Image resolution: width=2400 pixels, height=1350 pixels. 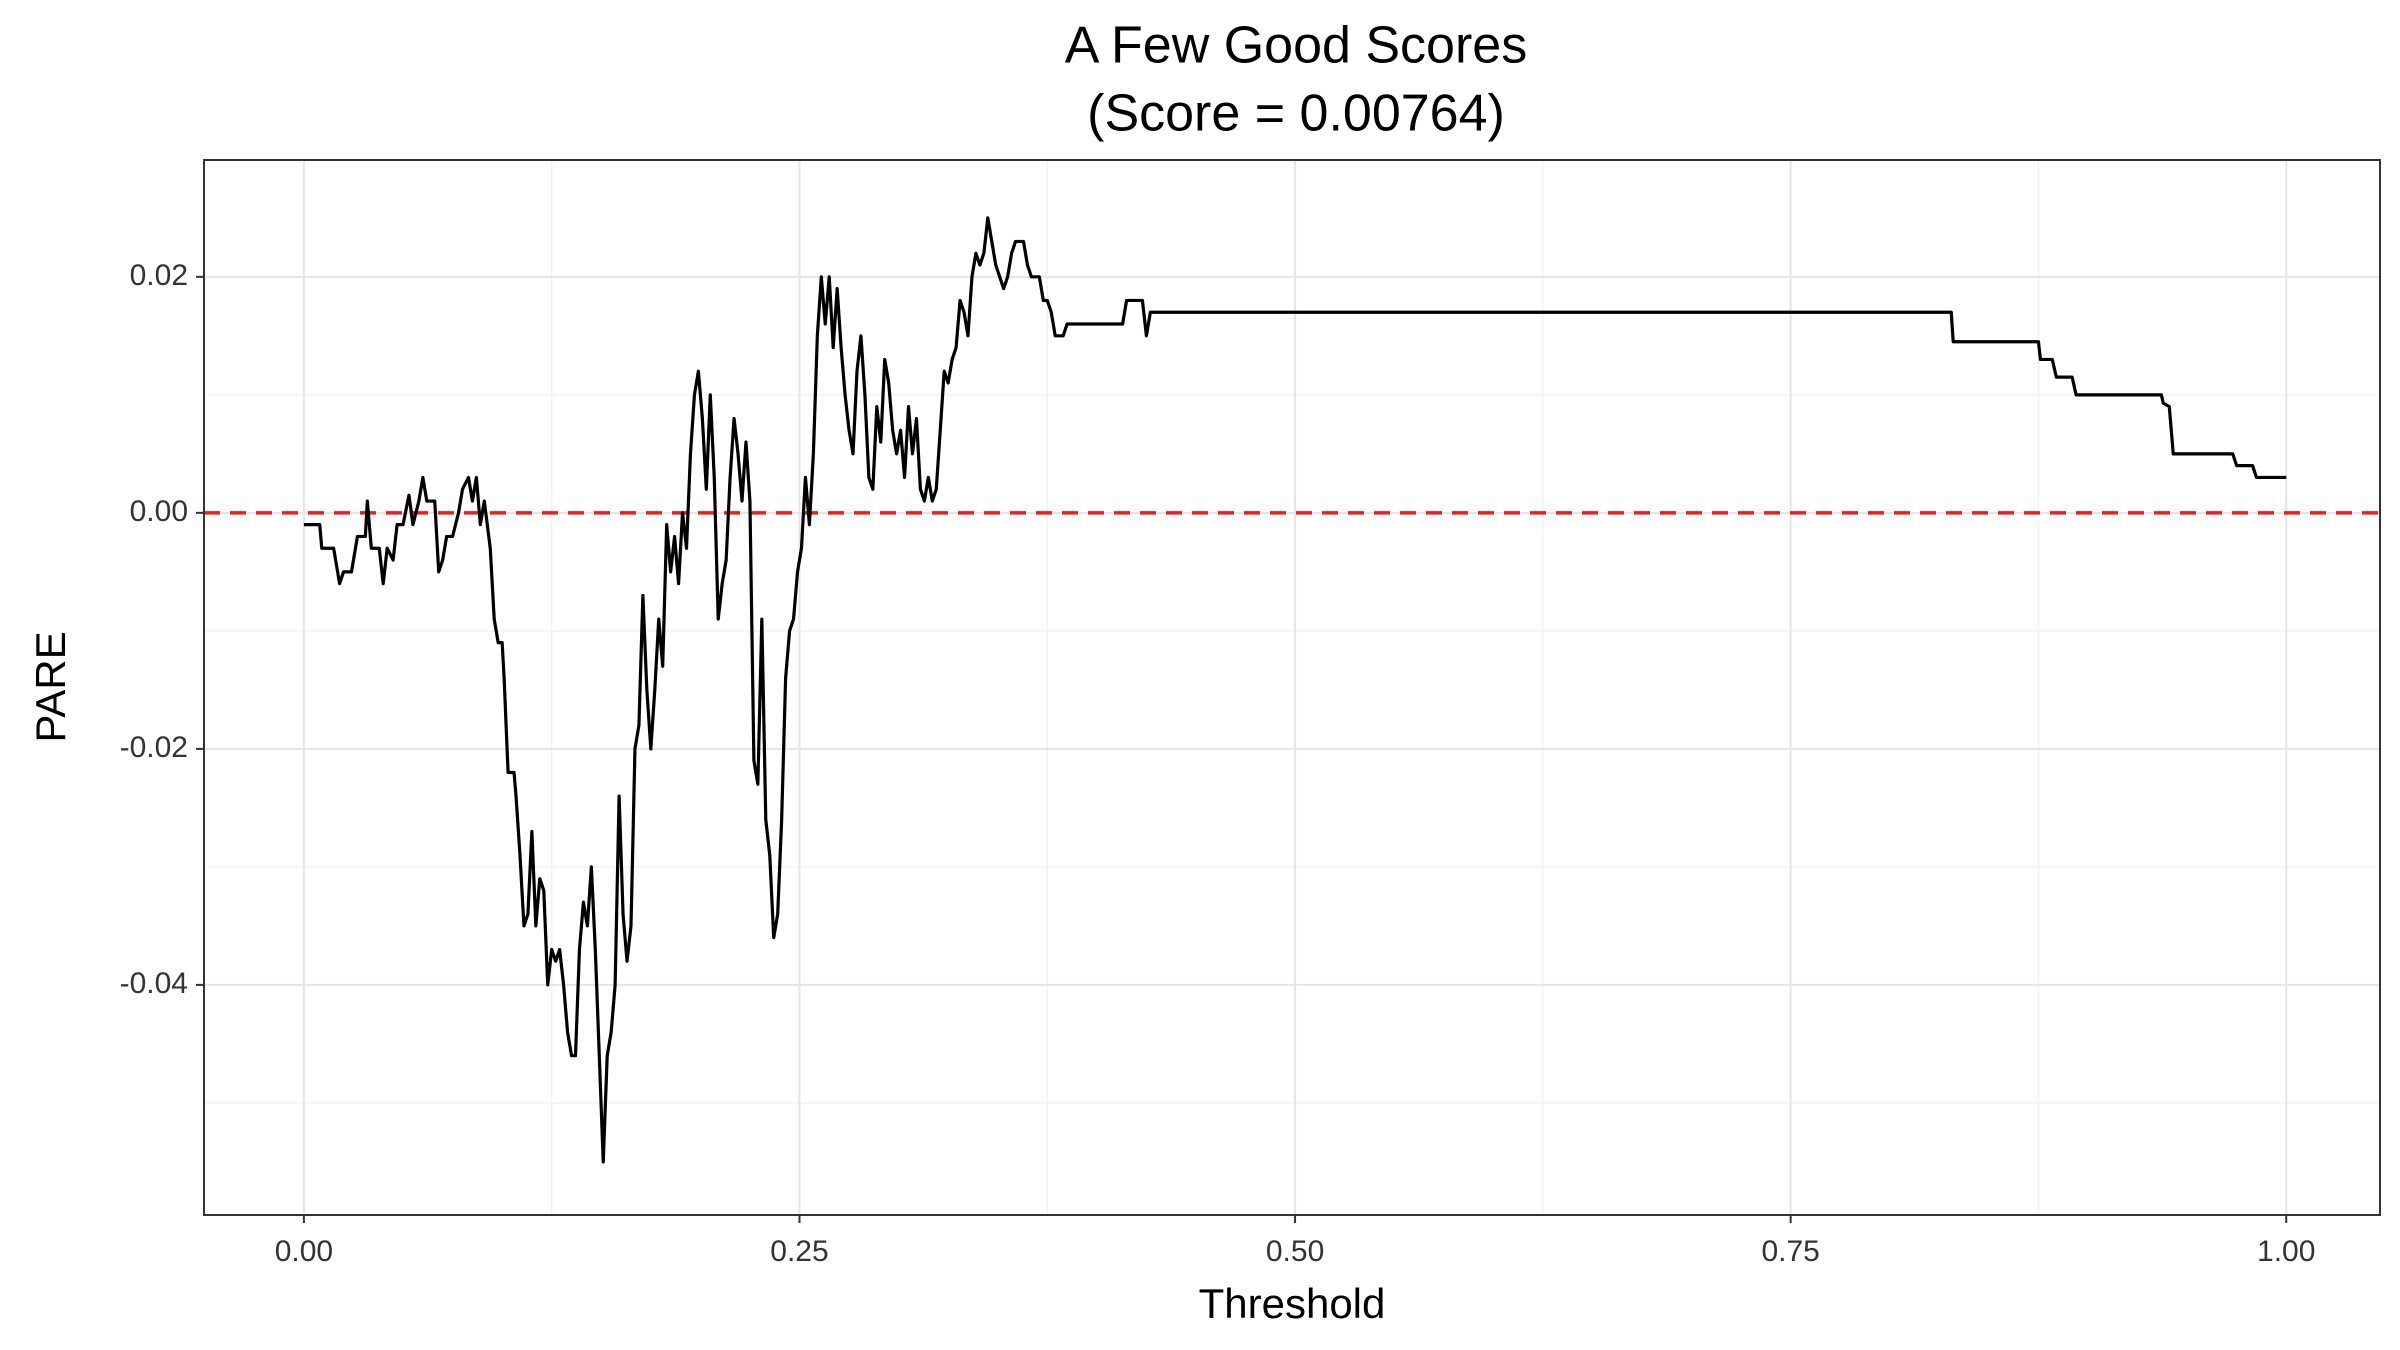 What do you see at coordinates (799, 1251) in the screenshot?
I see `x-tick-label: 0.25` at bounding box center [799, 1251].